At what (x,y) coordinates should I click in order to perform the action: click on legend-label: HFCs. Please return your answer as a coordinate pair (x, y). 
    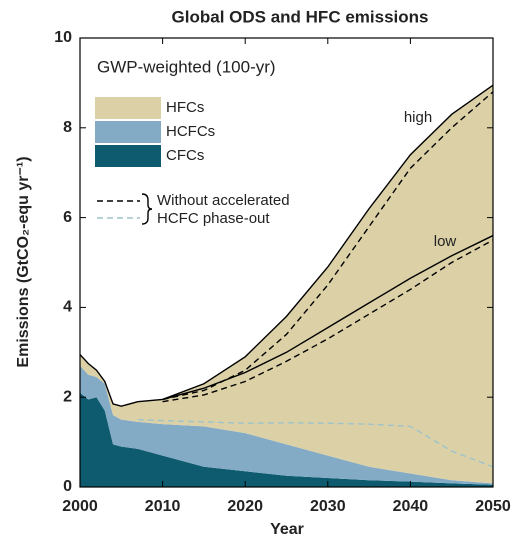
    Looking at the image, I should click on (185, 107).